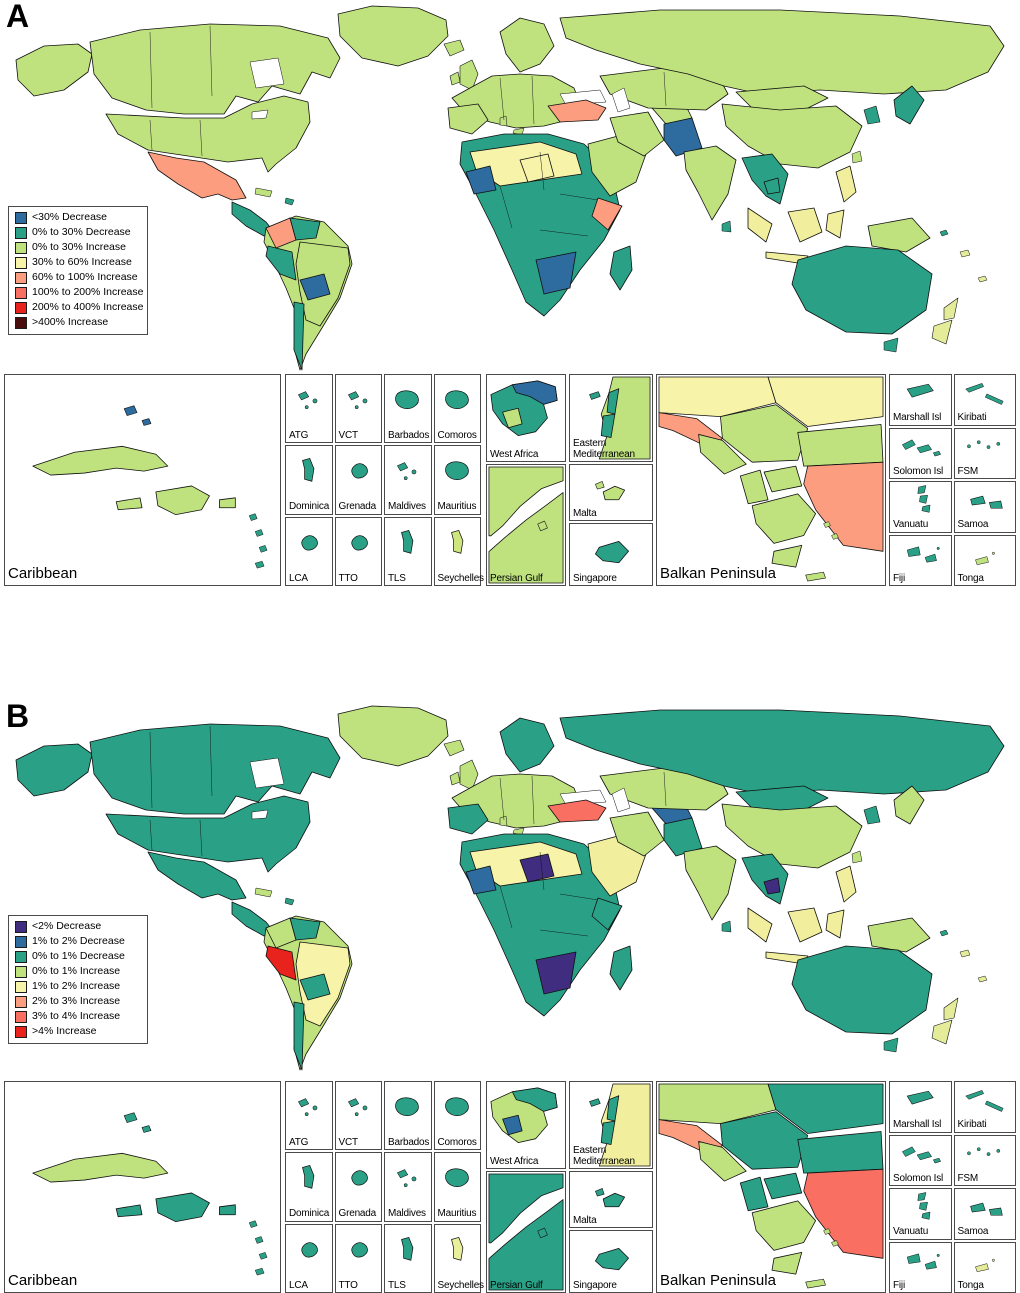  What do you see at coordinates (309, 480) in the screenshot?
I see `inset-box-dominica: Dominica` at bounding box center [309, 480].